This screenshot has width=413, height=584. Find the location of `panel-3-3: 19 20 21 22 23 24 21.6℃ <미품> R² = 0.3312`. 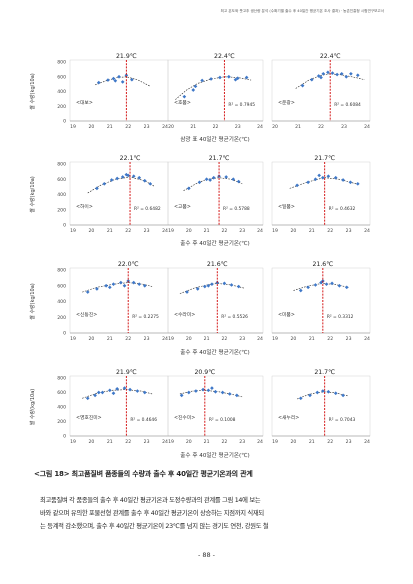

panel-3-3: 19 20 21 22 23 24 21.6℃ <미품> R² = 0.3312 is located at coordinates (321, 301).